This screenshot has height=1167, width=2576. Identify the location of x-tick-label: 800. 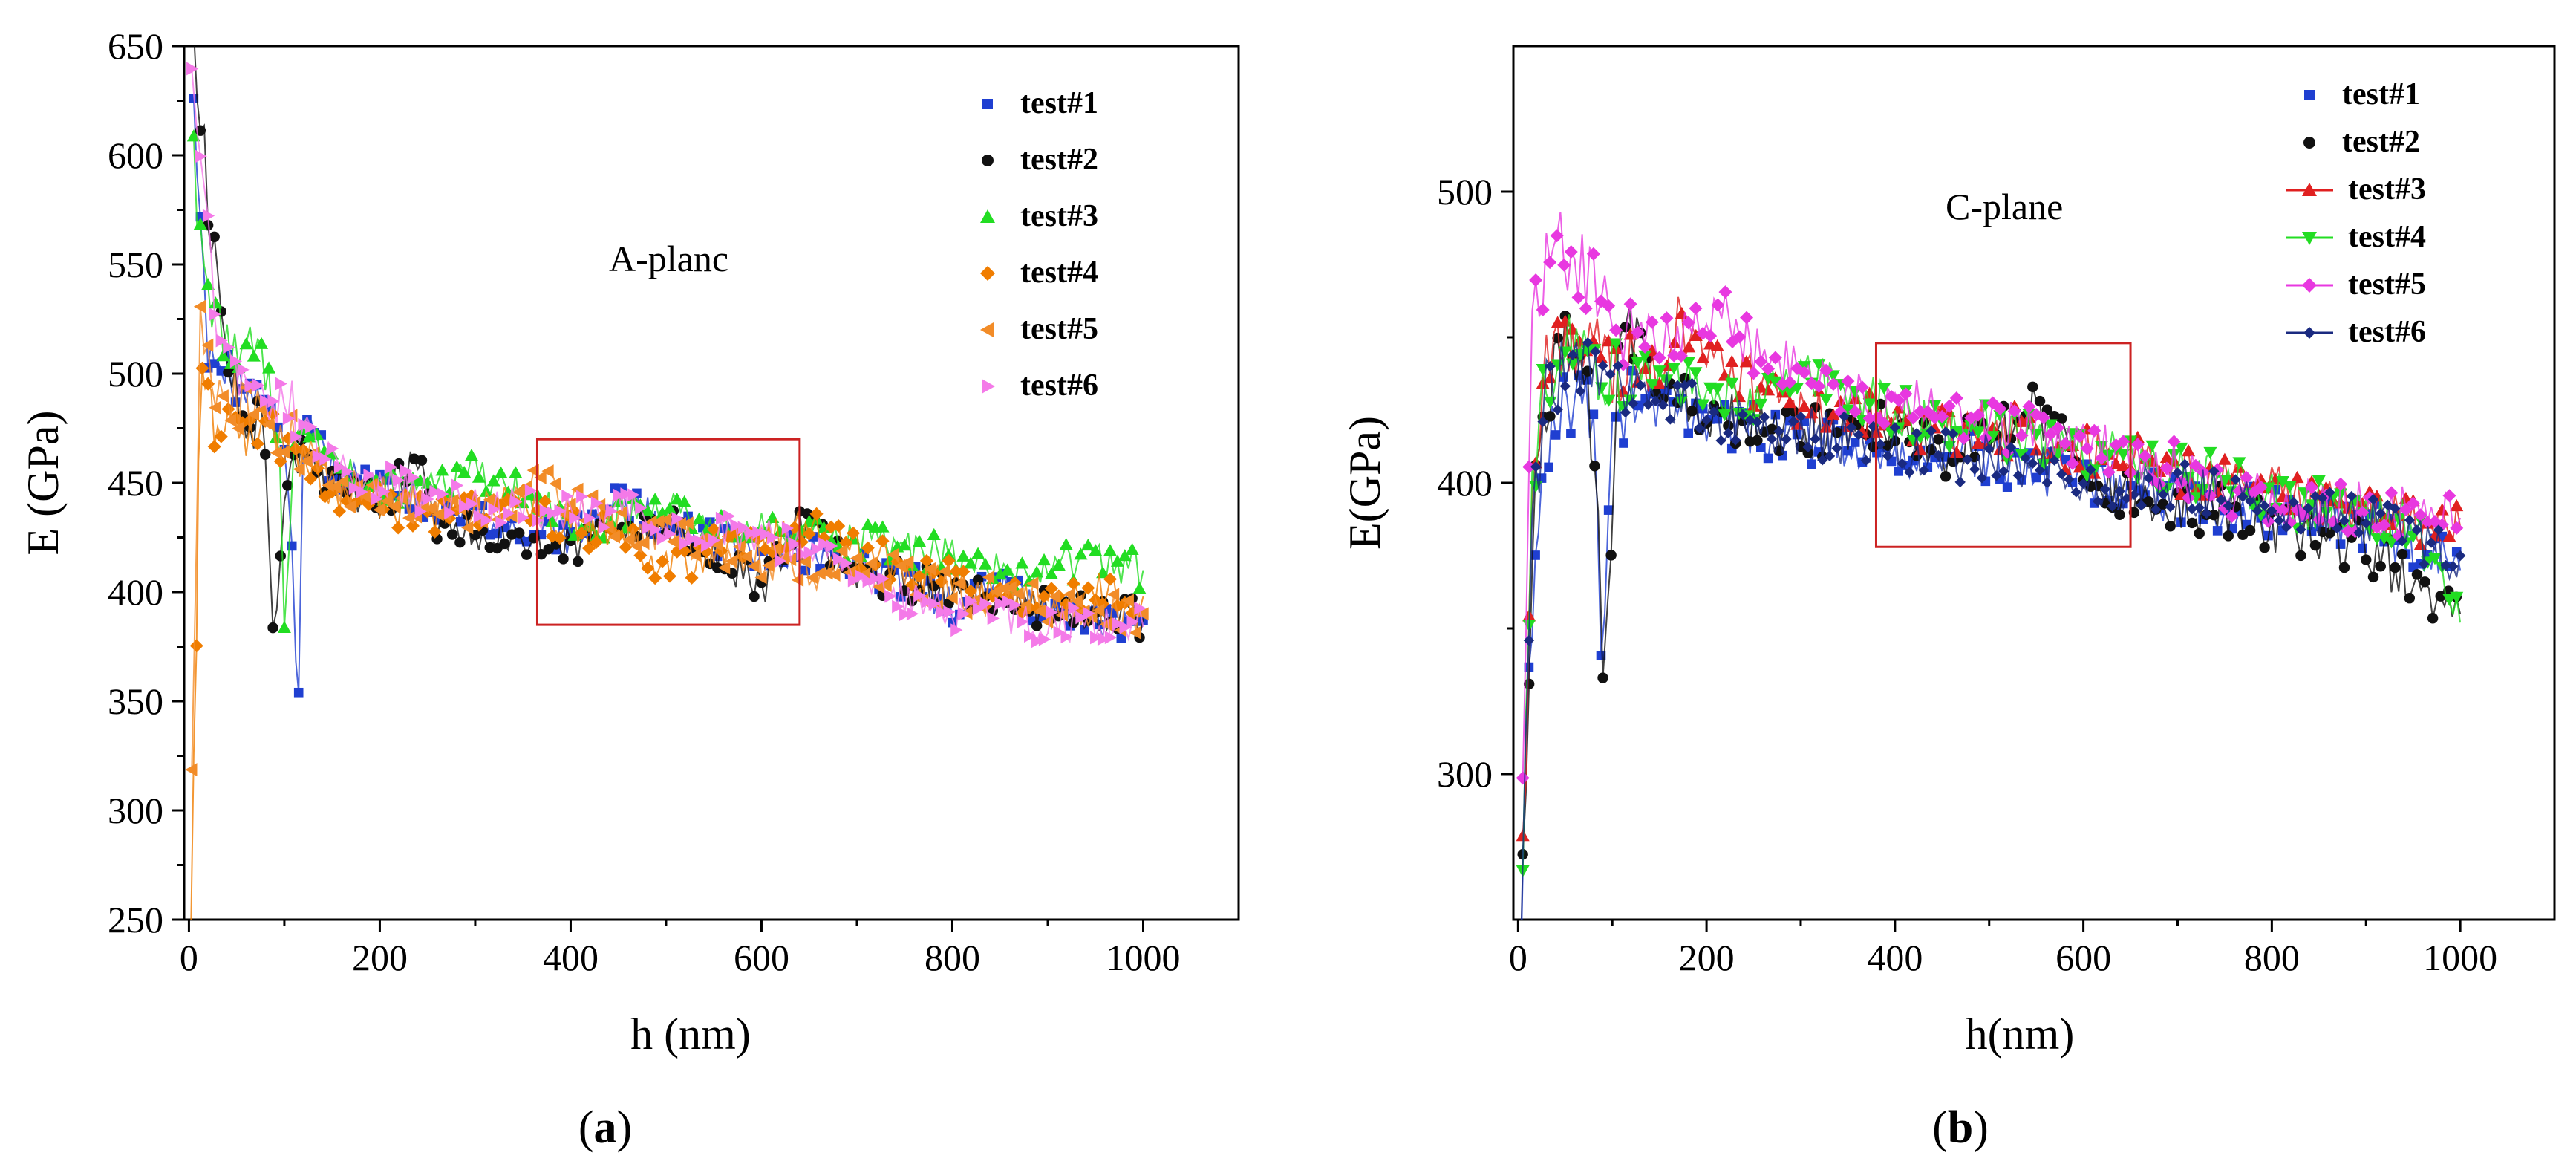
(2272, 957).